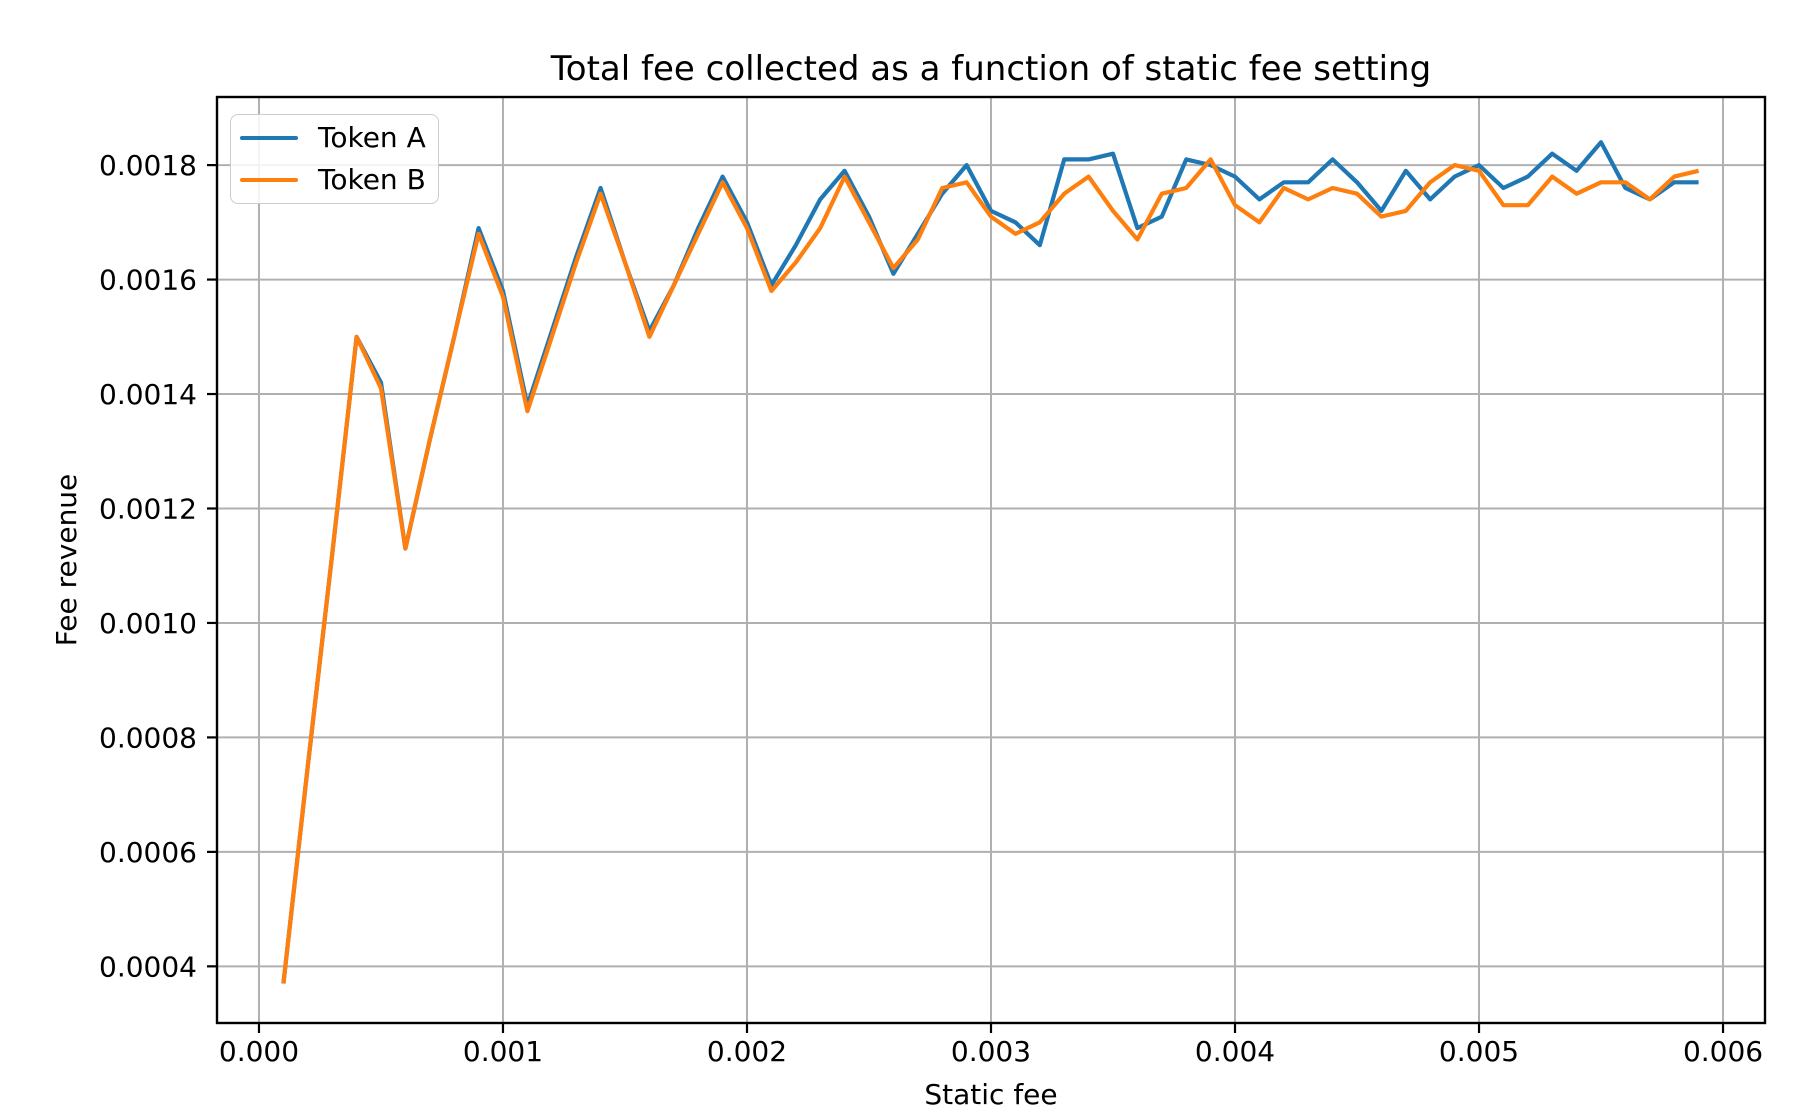  Describe the element at coordinates (747, 1051) in the screenshot. I see `x-tick-label: 0.002` at that location.